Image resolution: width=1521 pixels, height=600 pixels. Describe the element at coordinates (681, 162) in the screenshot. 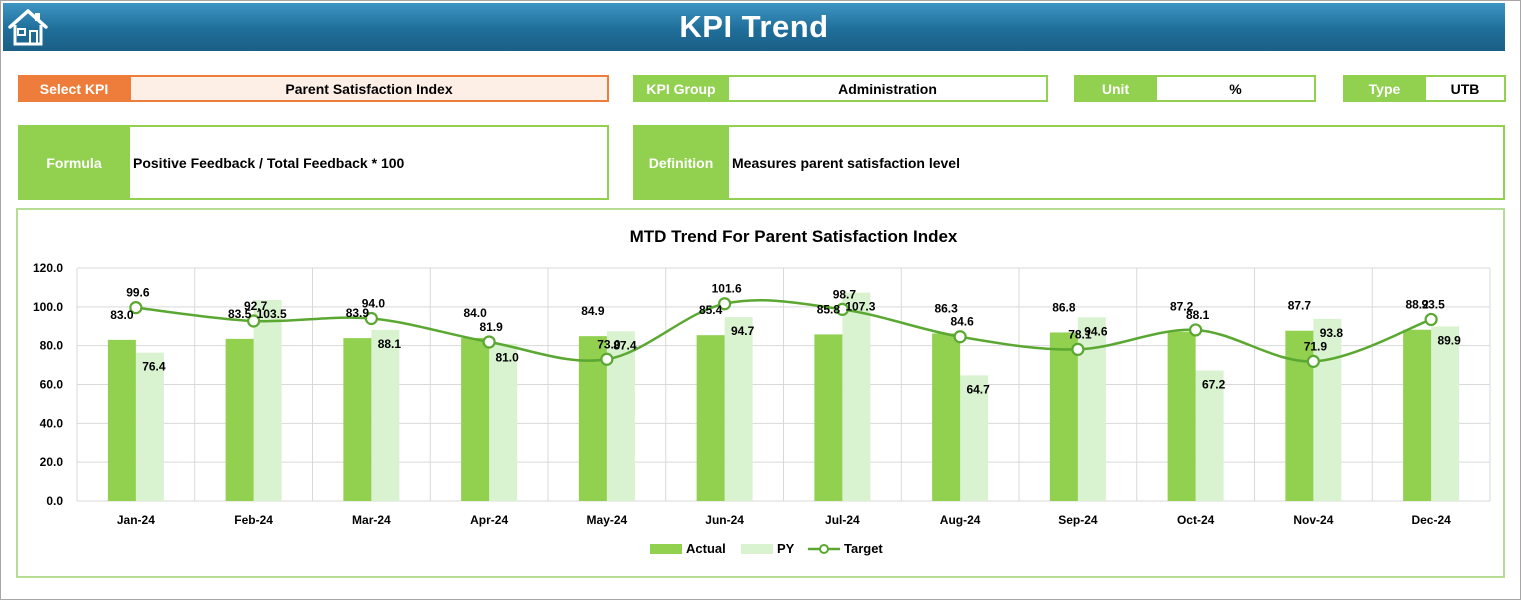

I see `definition-label: Definition` at that location.